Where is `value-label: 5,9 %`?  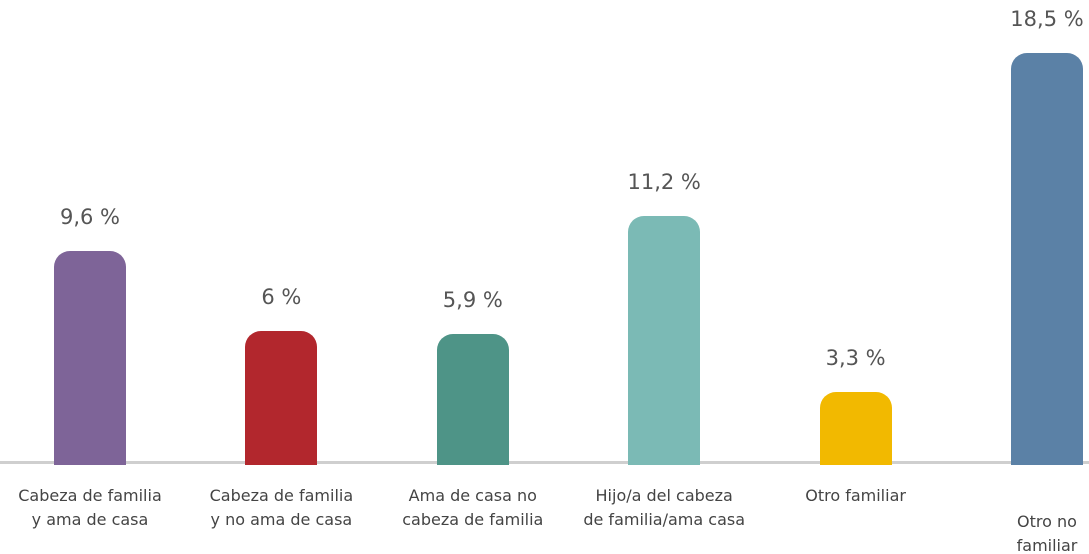 value-label: 5,9 % is located at coordinates (472, 299).